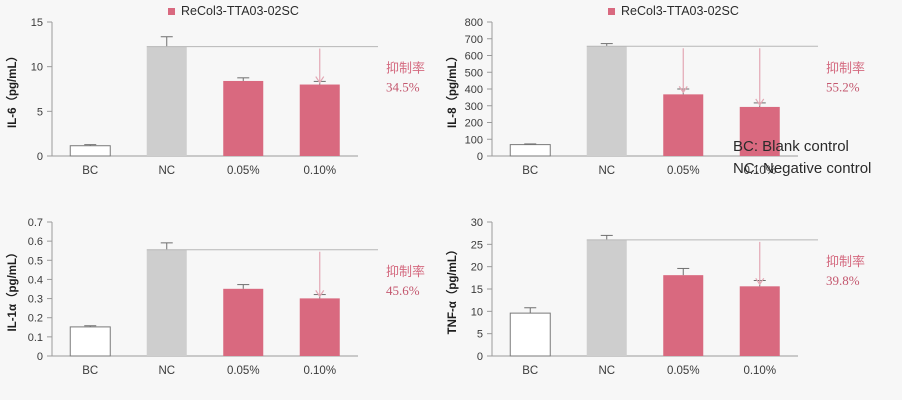 The image size is (902, 400). I want to click on y-tick-label: 600, so click(474, 57).